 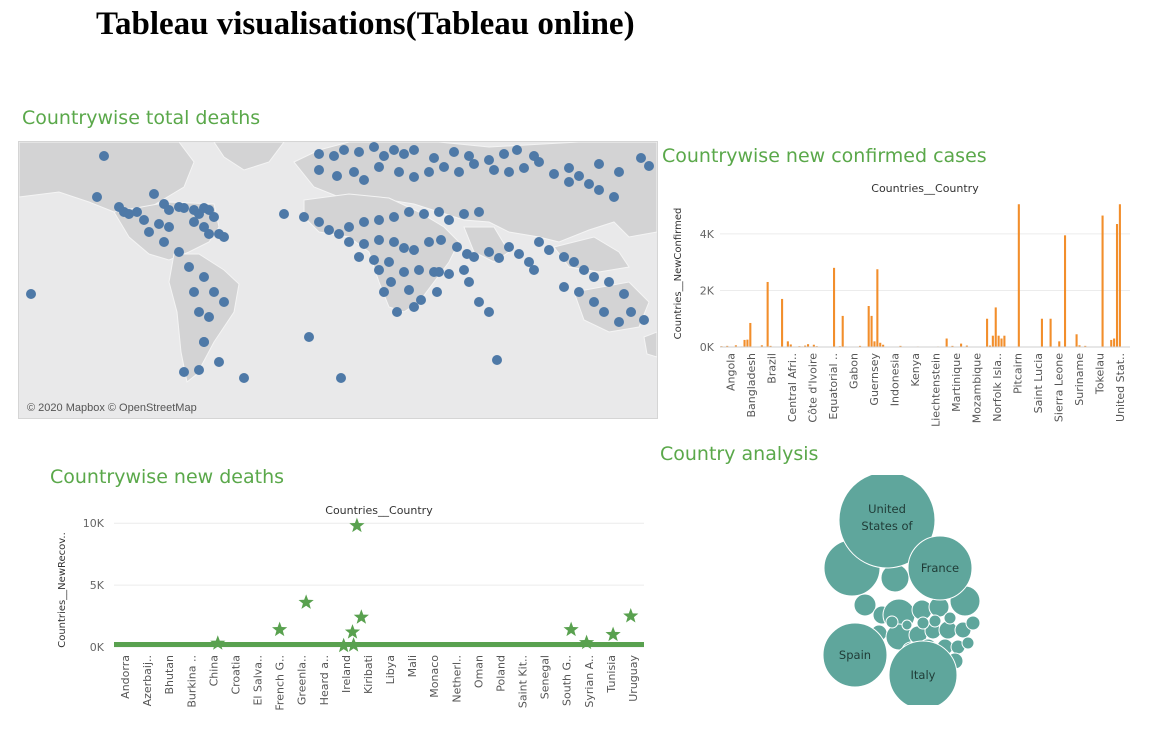 What do you see at coordinates (611, 674) in the screenshot?
I see `star-x-tick-label: Tunisia` at bounding box center [611, 674].